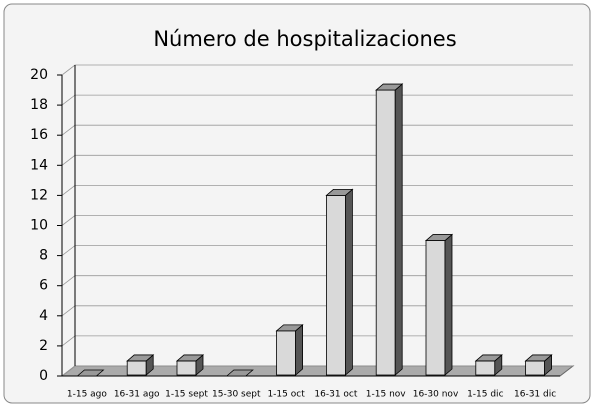  I want to click on x-tick-label: 15-30 sept, so click(236, 395).